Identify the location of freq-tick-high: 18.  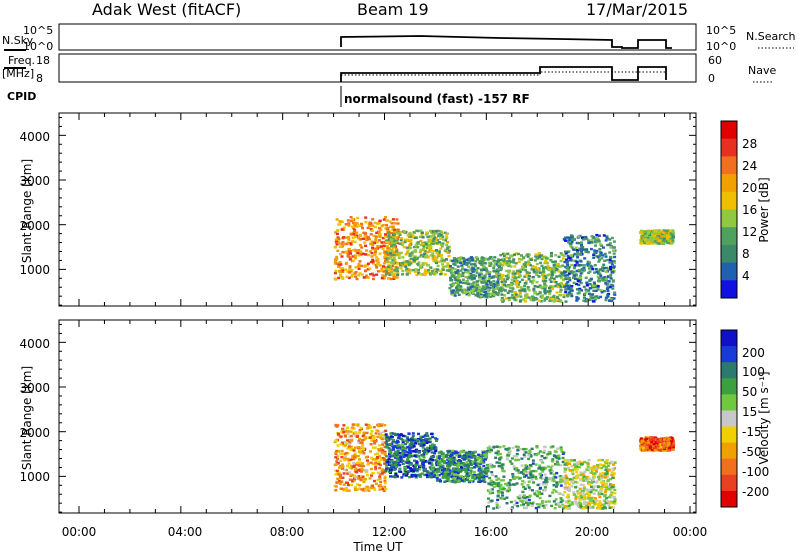
(43, 60).